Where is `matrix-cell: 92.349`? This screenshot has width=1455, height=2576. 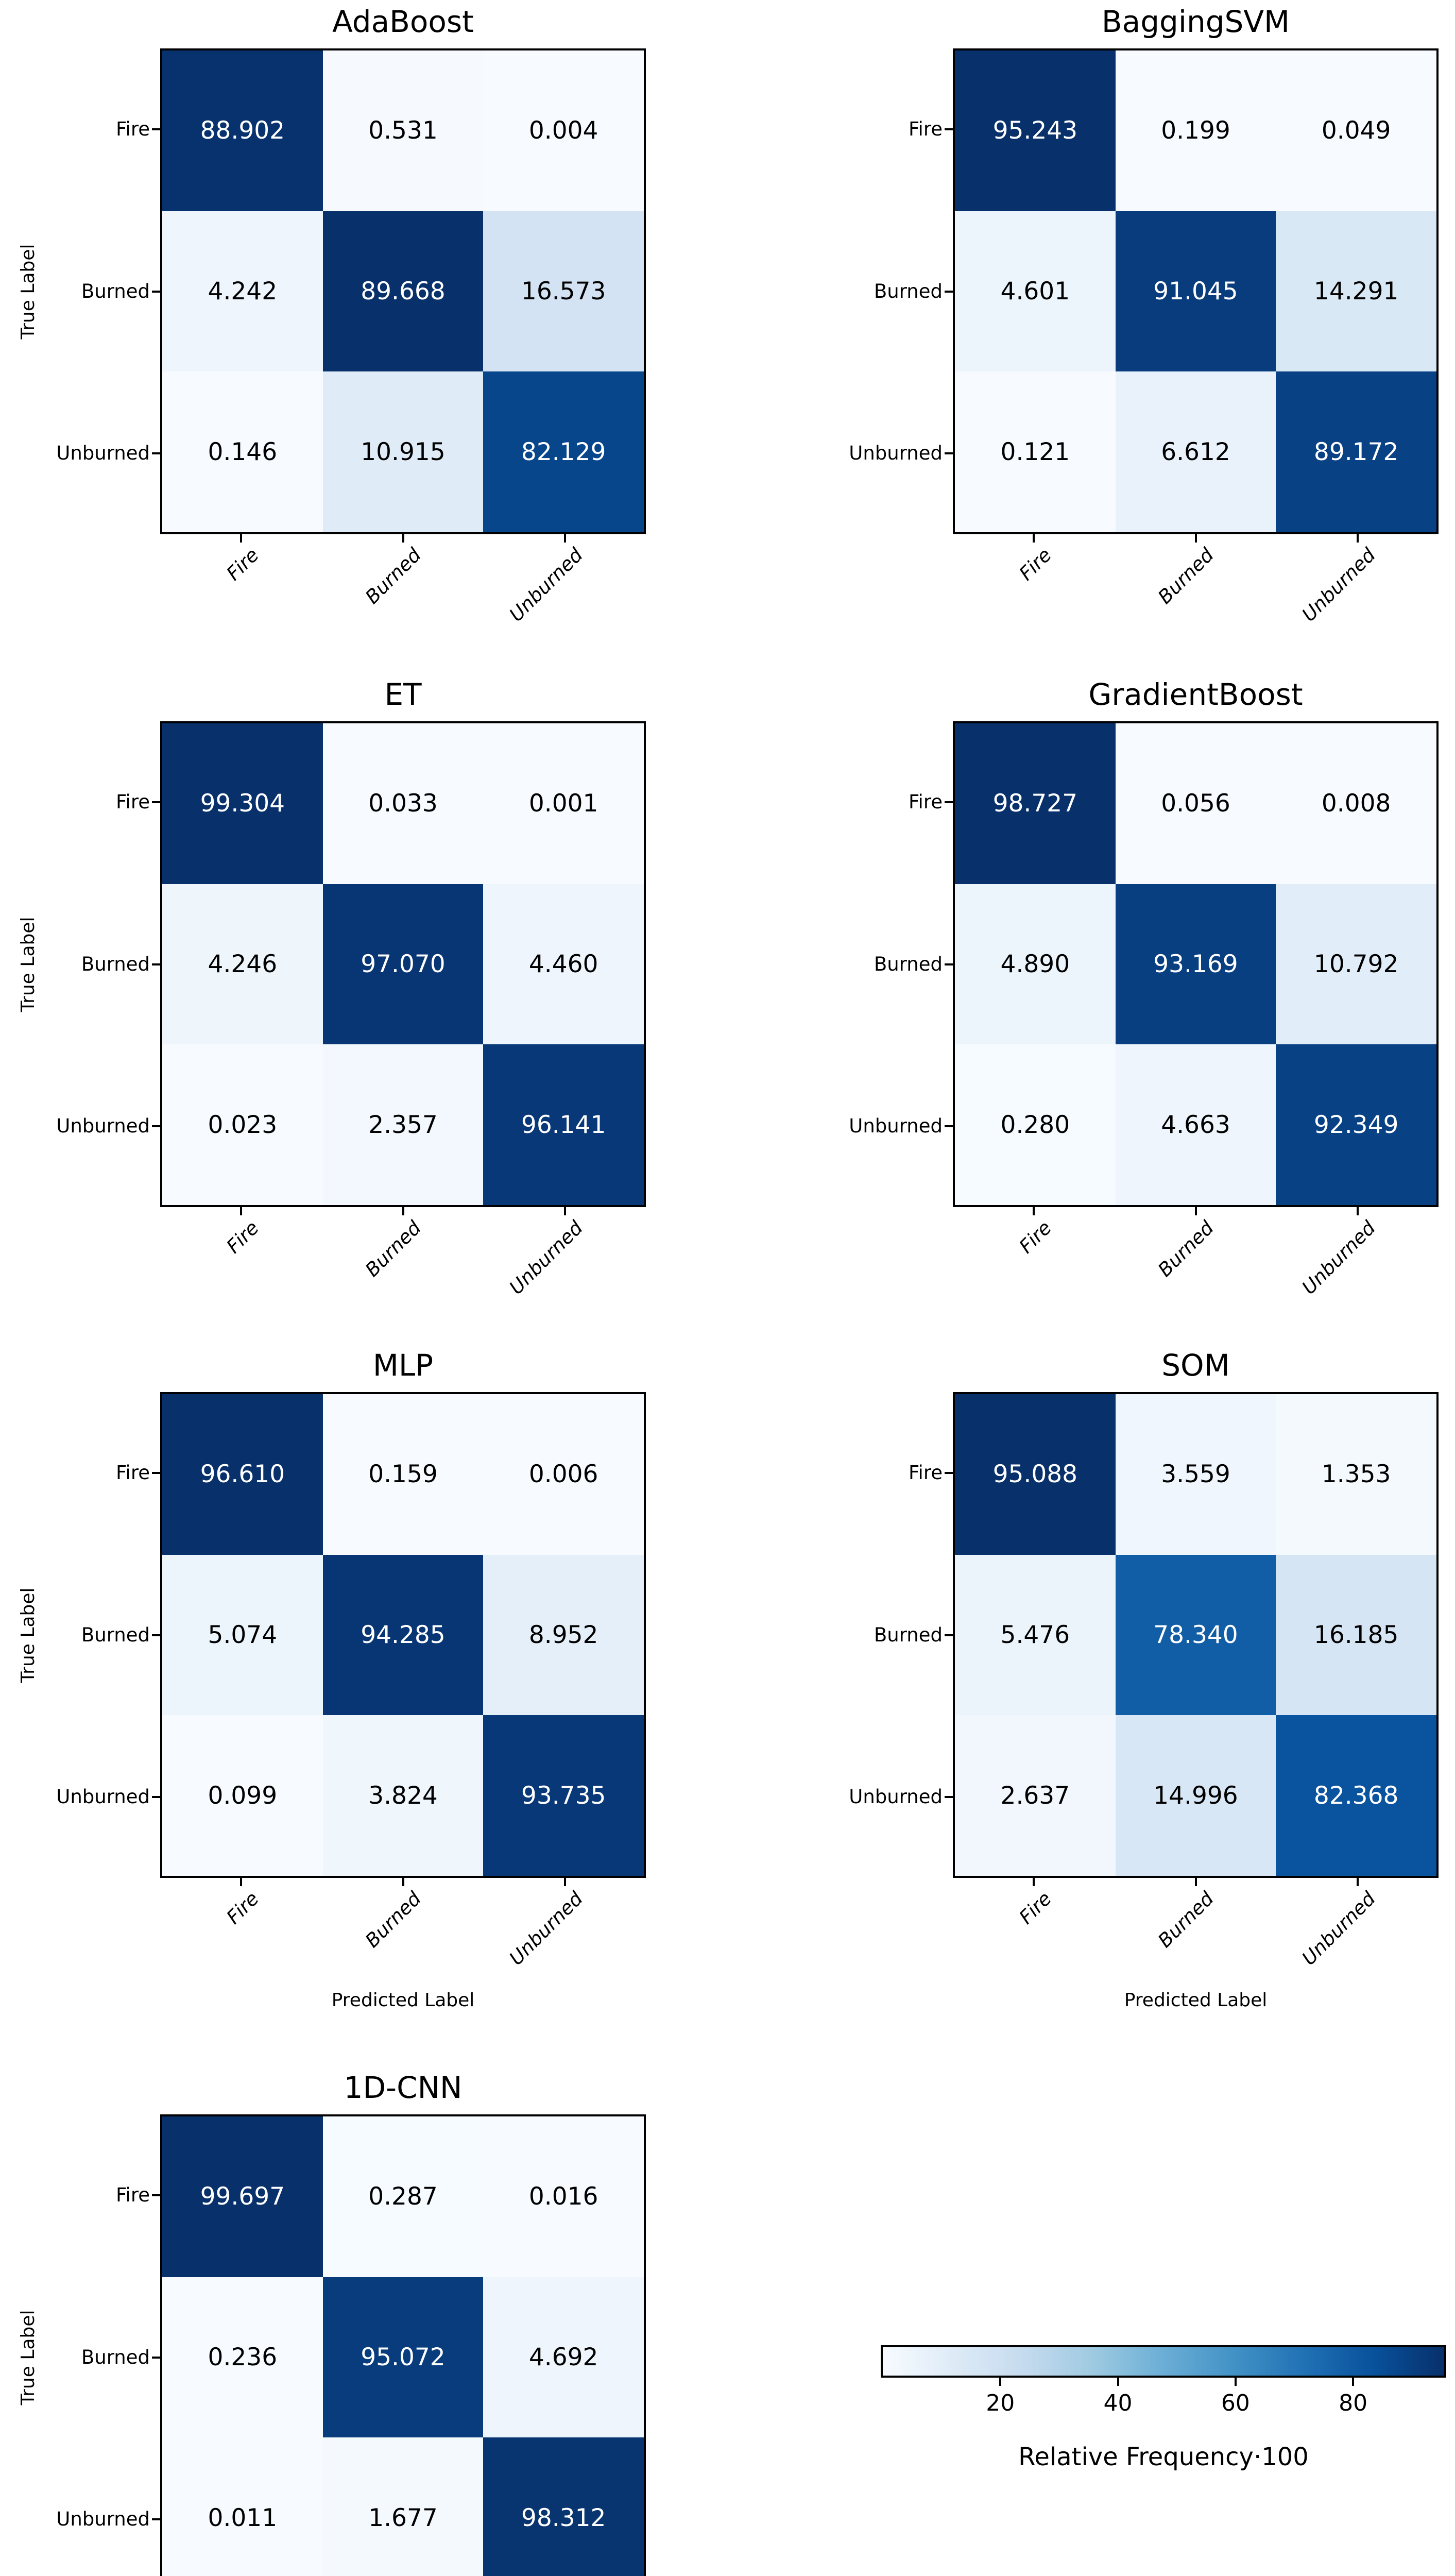 matrix-cell: 92.349 is located at coordinates (1356, 1124).